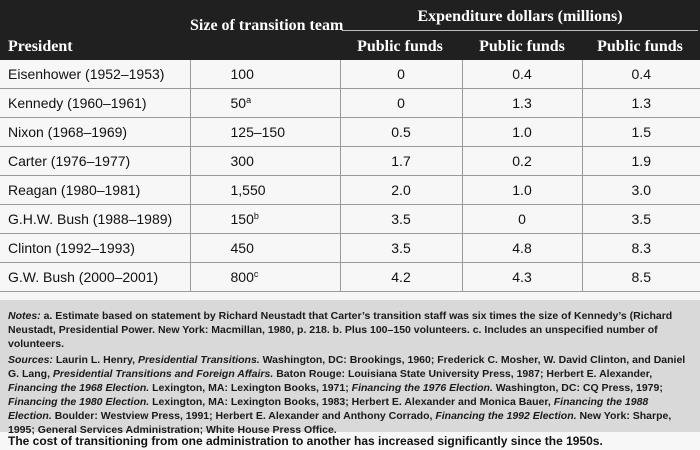  What do you see at coordinates (256, 274) in the screenshot?
I see `footnote-marker: c` at bounding box center [256, 274].